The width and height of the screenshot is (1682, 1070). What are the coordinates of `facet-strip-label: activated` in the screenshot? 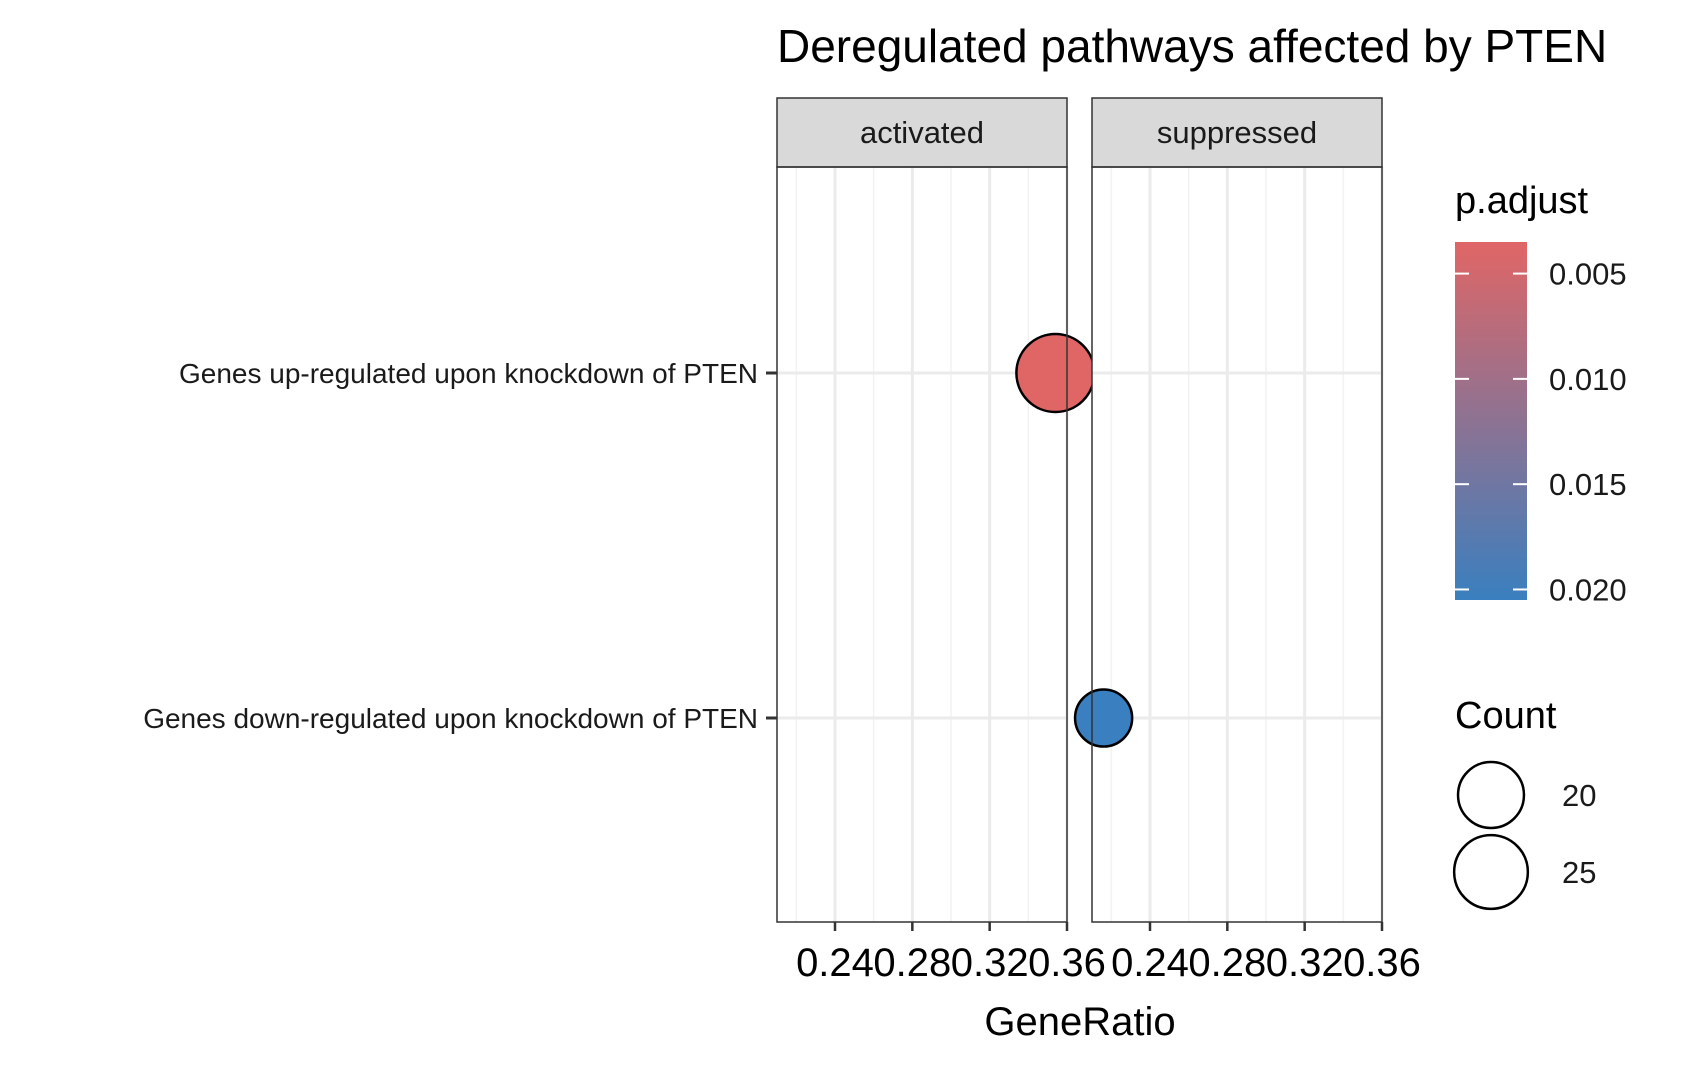 It's located at (922, 132).